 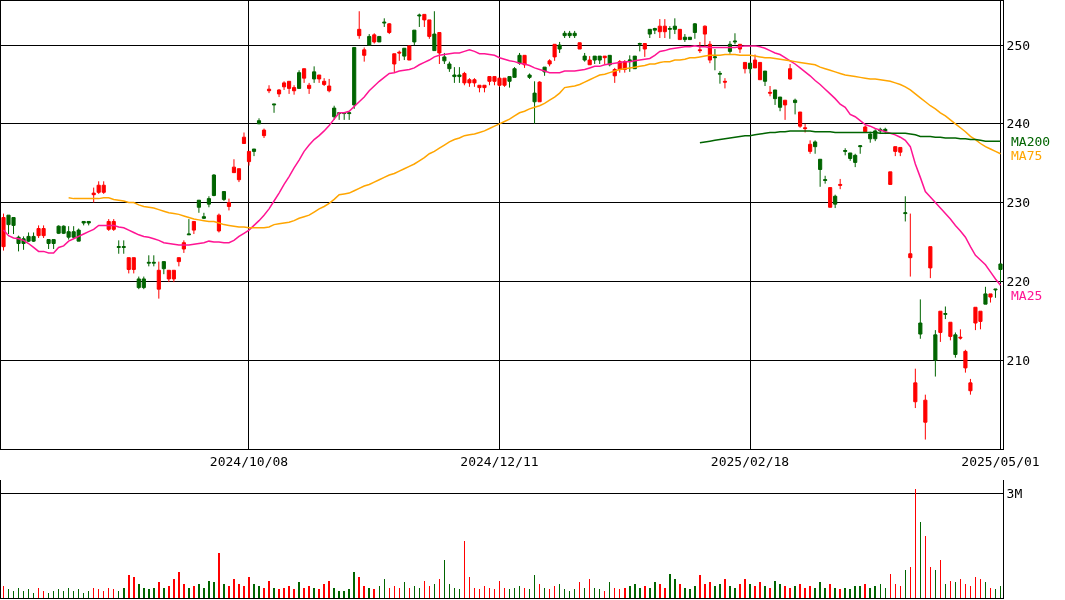 I want to click on y-tick-label: 230, so click(x=1018, y=203).